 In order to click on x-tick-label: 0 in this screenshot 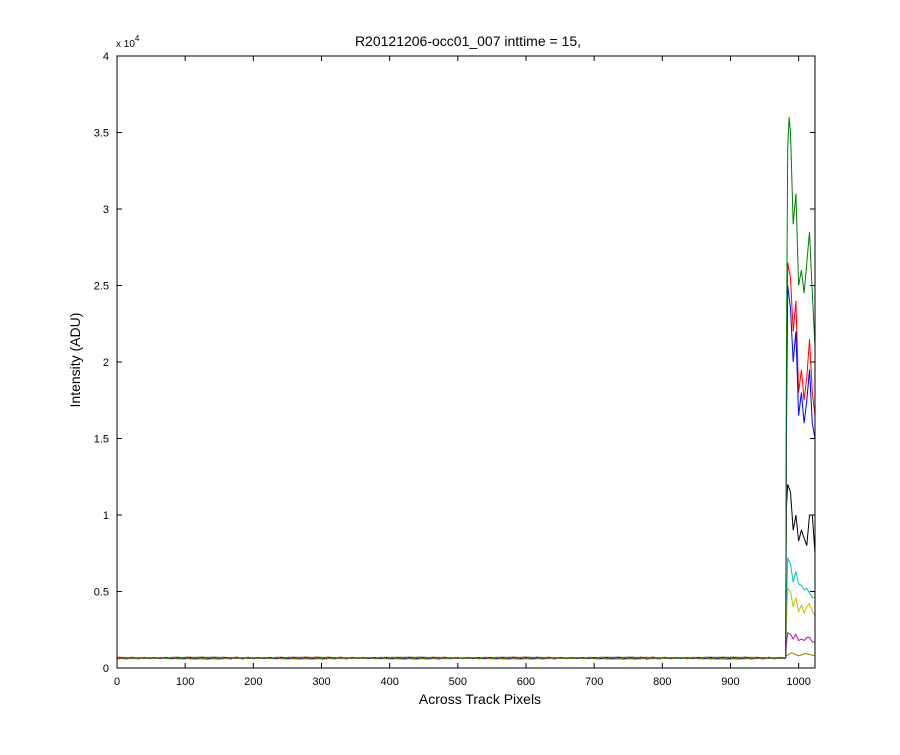, I will do `click(117, 682)`.